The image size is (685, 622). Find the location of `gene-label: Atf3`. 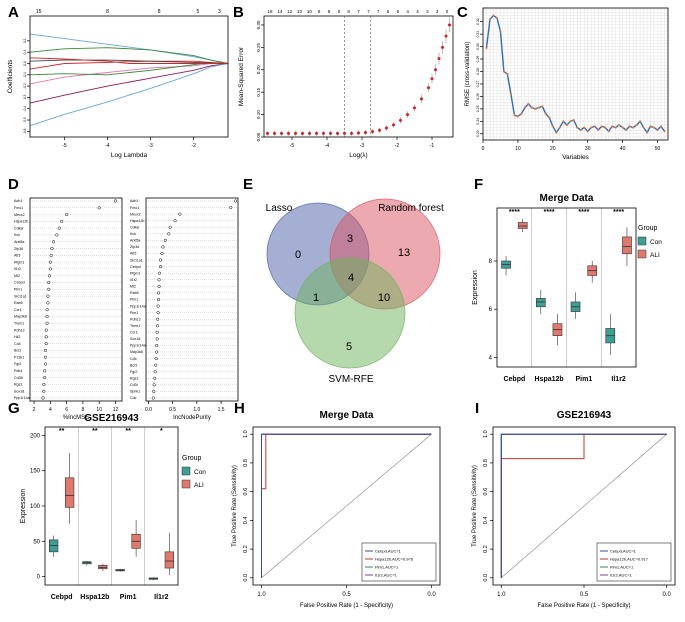

gene-label: Atf3 is located at coordinates (17, 256).